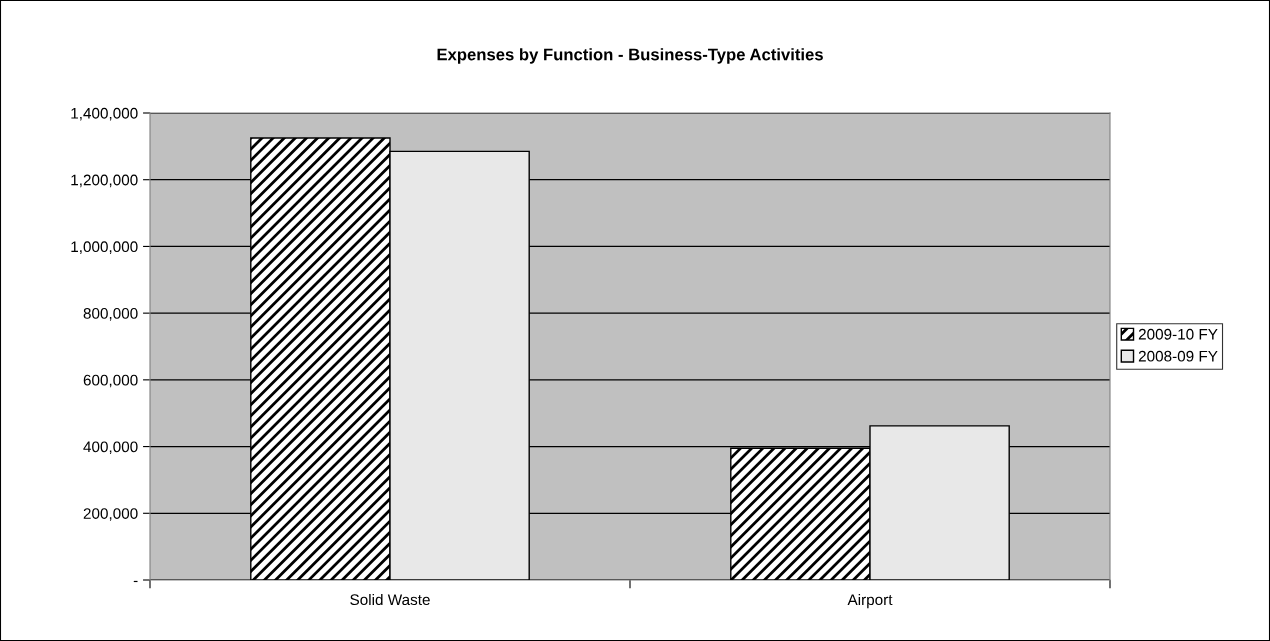 The height and width of the screenshot is (641, 1270). Describe the element at coordinates (104, 247) in the screenshot. I see `y-tick-label: 1,000,000` at that location.